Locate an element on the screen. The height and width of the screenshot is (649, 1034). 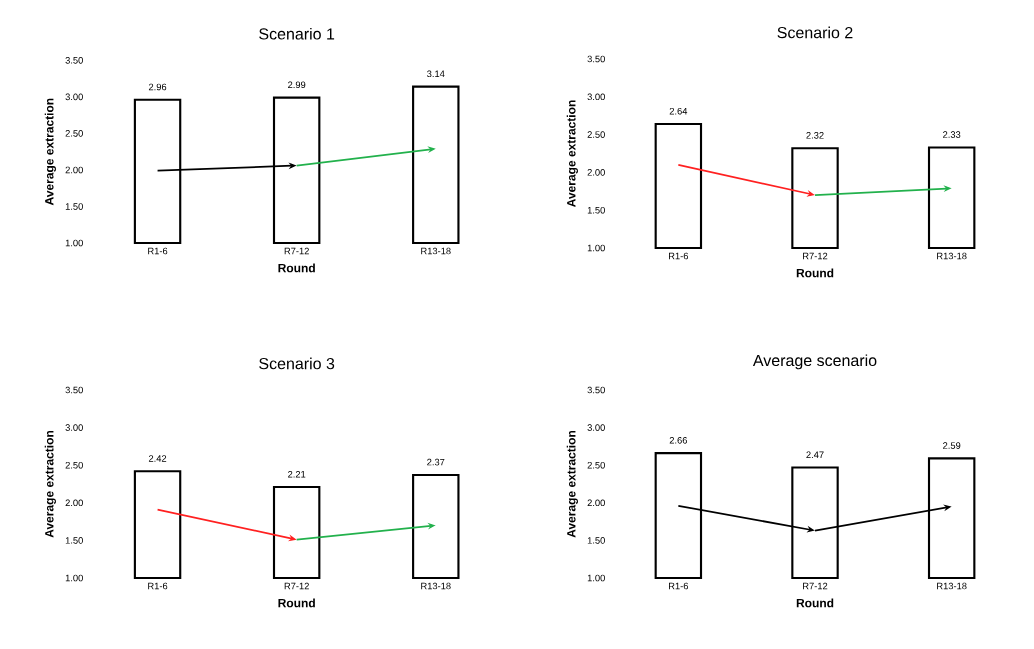
data-label: 2.32 is located at coordinates (815, 135).